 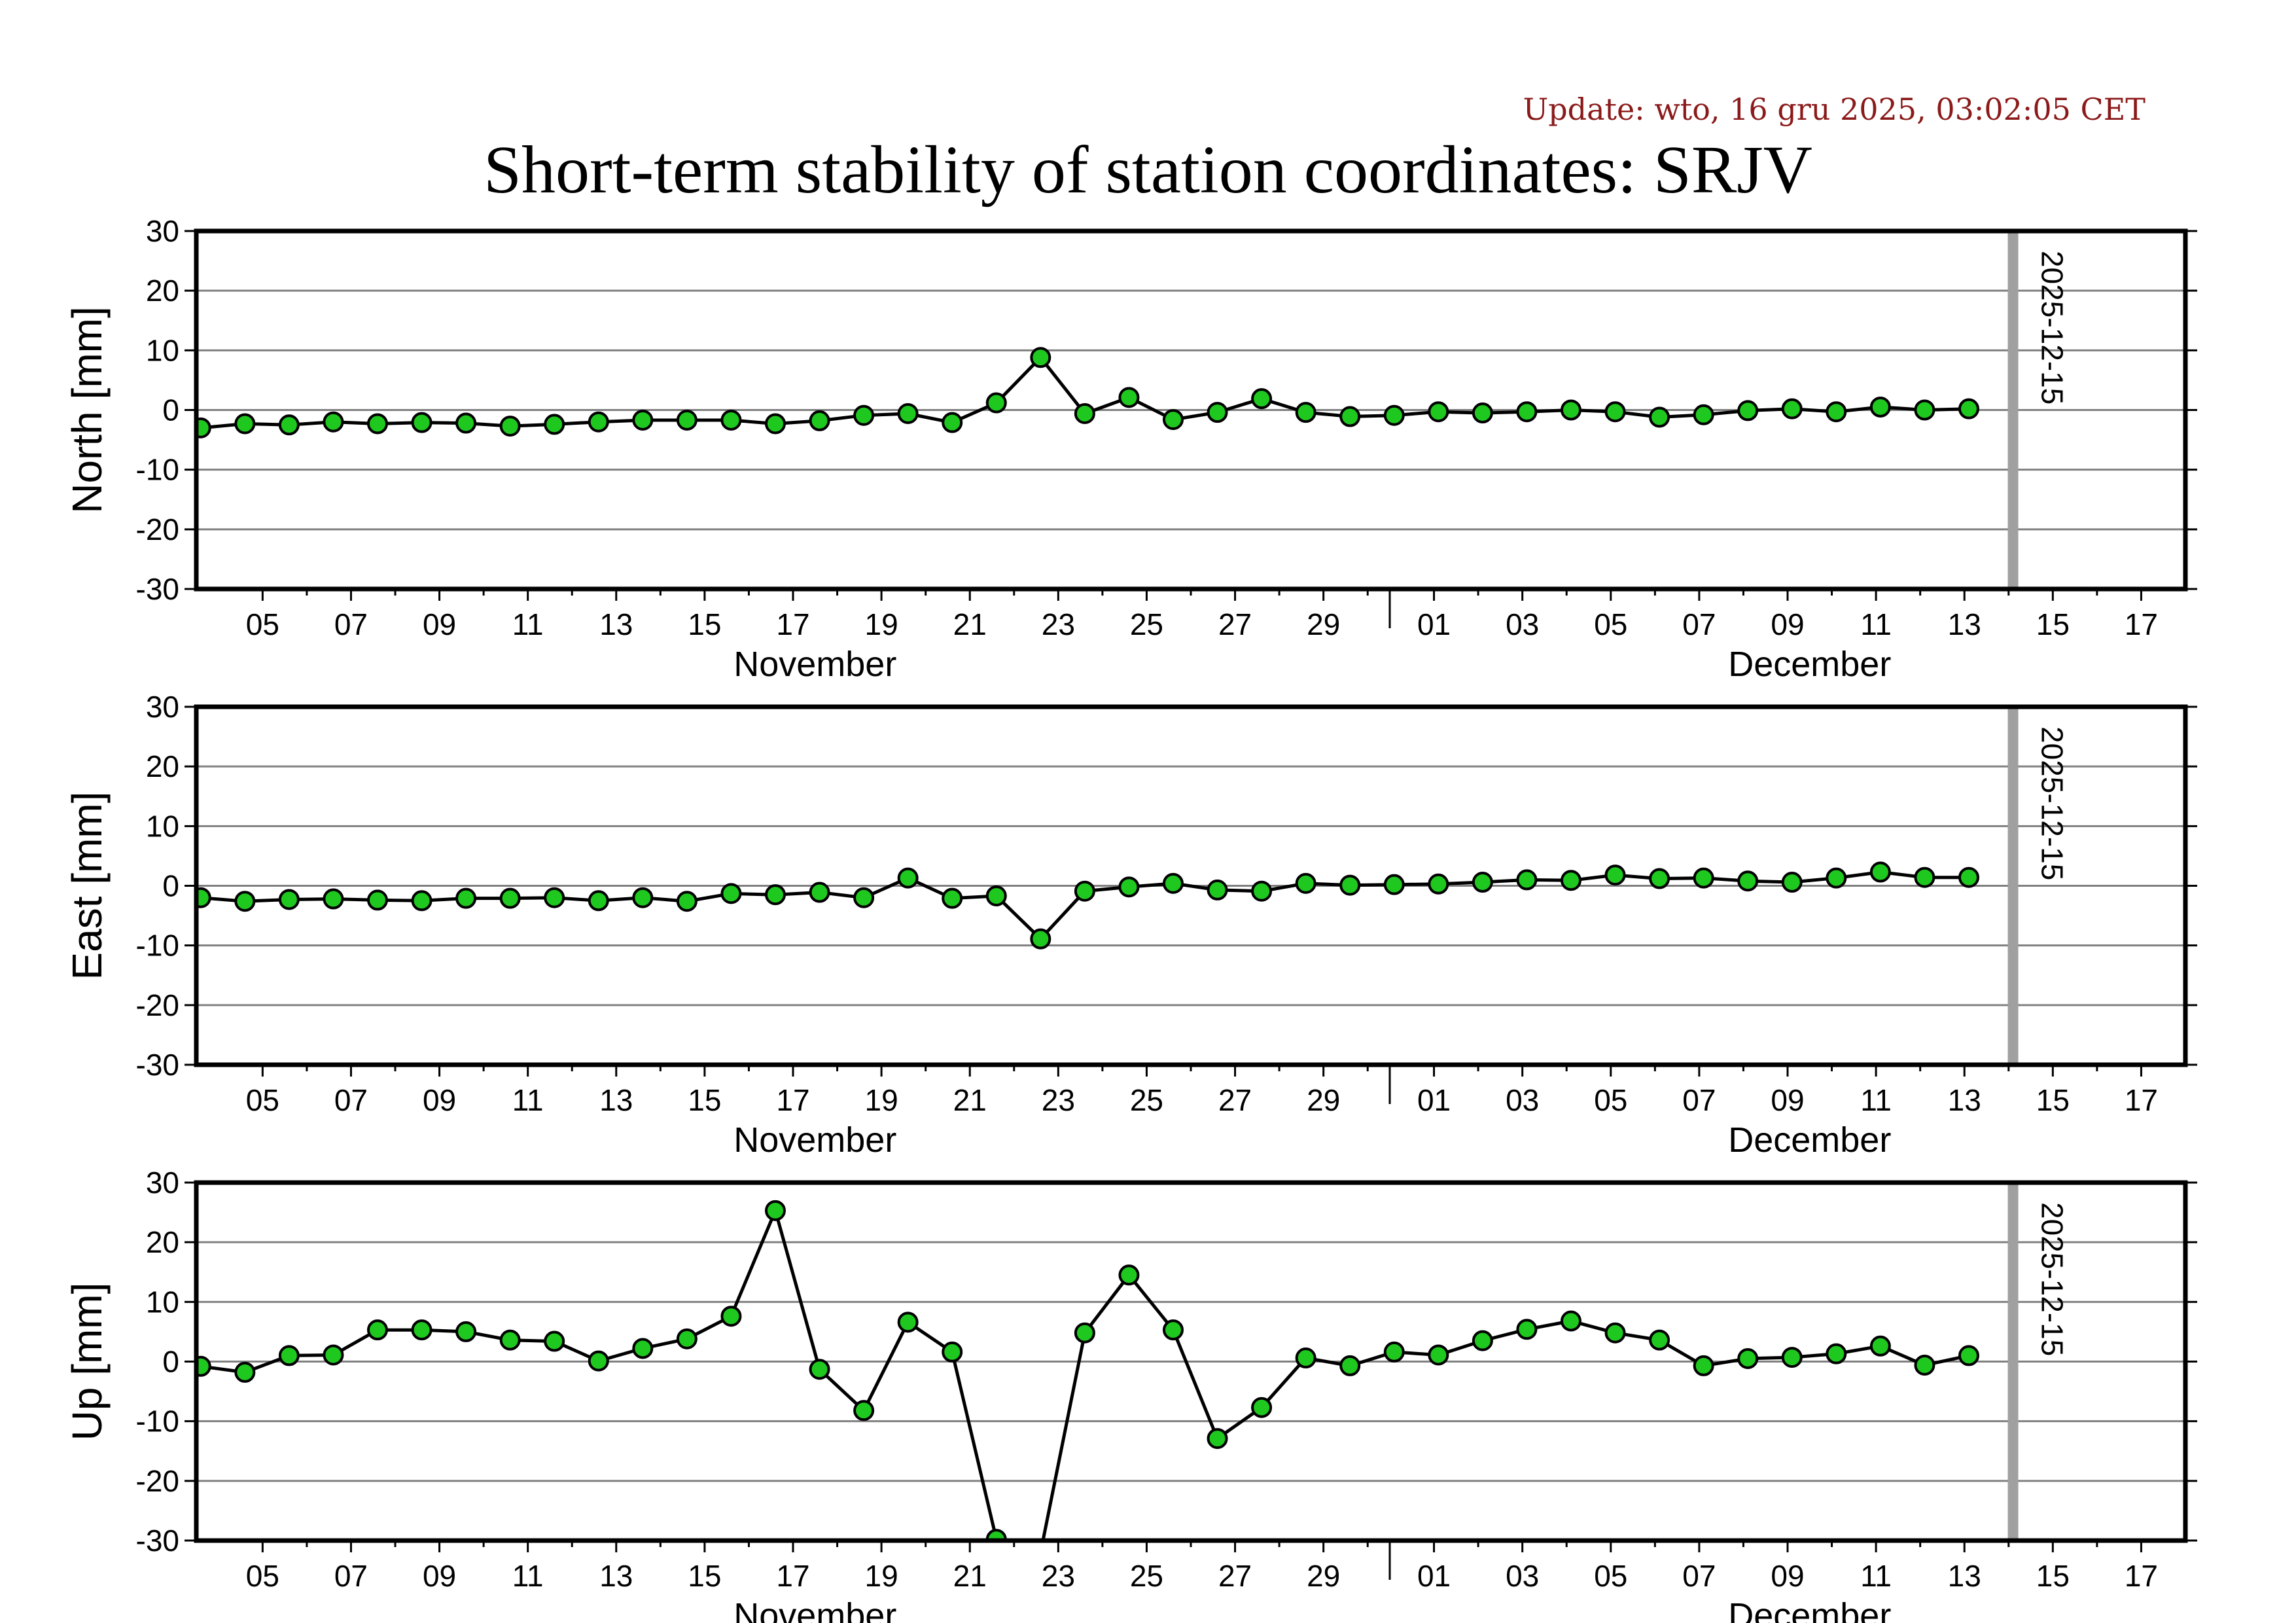 What do you see at coordinates (162, 350) in the screenshot?
I see `y-tick-label: 10` at bounding box center [162, 350].